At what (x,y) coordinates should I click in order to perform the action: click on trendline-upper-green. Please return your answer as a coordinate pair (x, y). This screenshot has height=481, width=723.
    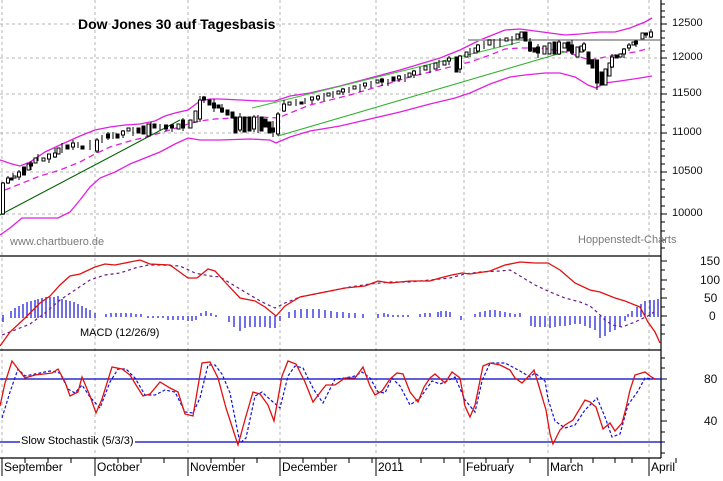
    Looking at the image, I should click on (386, 75).